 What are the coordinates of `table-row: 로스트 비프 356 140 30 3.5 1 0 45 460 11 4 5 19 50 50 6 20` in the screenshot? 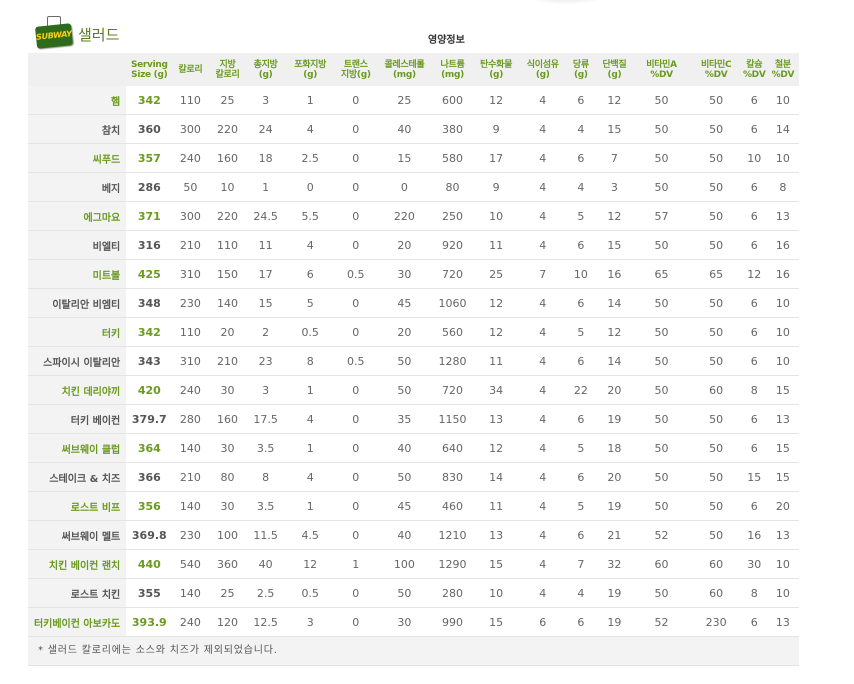 It's located at (413, 506).